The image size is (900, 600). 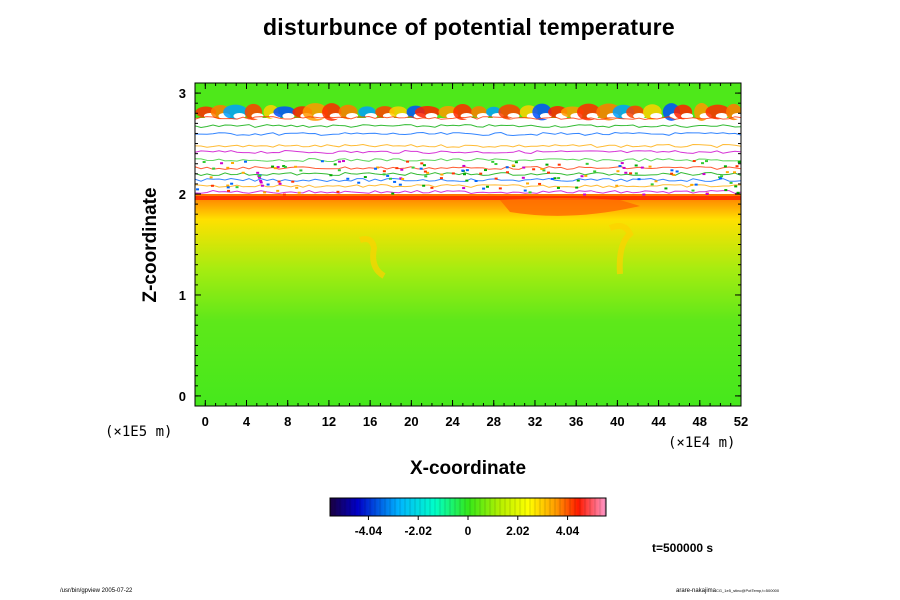 What do you see at coordinates (369, 531) in the screenshot?
I see `colorbar-tick-label: -4.04` at bounding box center [369, 531].